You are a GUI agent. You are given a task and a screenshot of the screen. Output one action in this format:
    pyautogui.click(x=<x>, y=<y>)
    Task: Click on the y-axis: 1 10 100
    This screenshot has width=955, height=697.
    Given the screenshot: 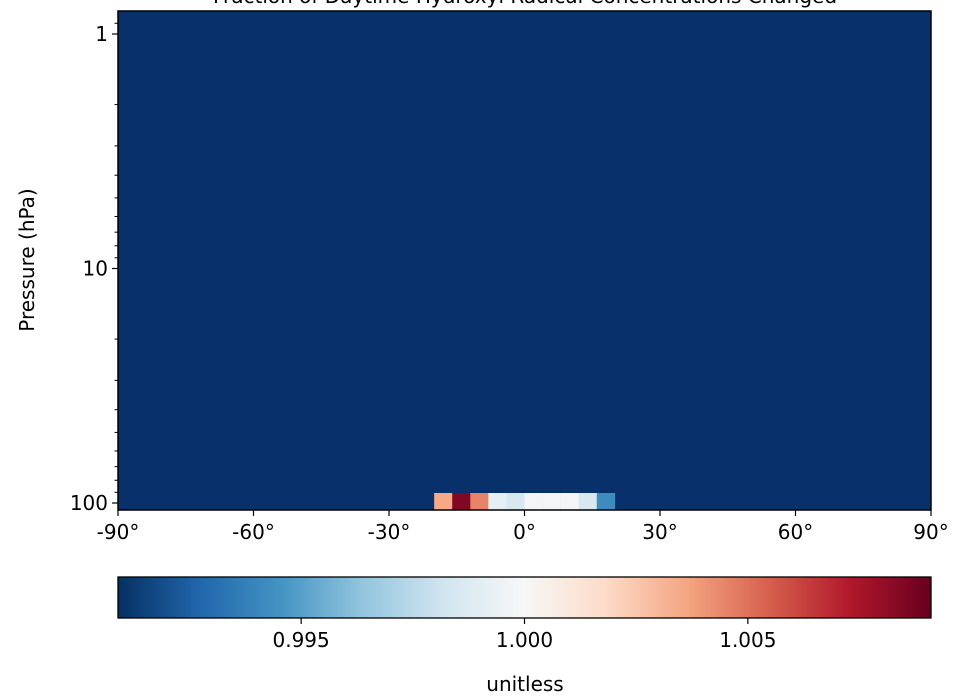 What is the action you would take?
    pyautogui.click(x=94, y=268)
    